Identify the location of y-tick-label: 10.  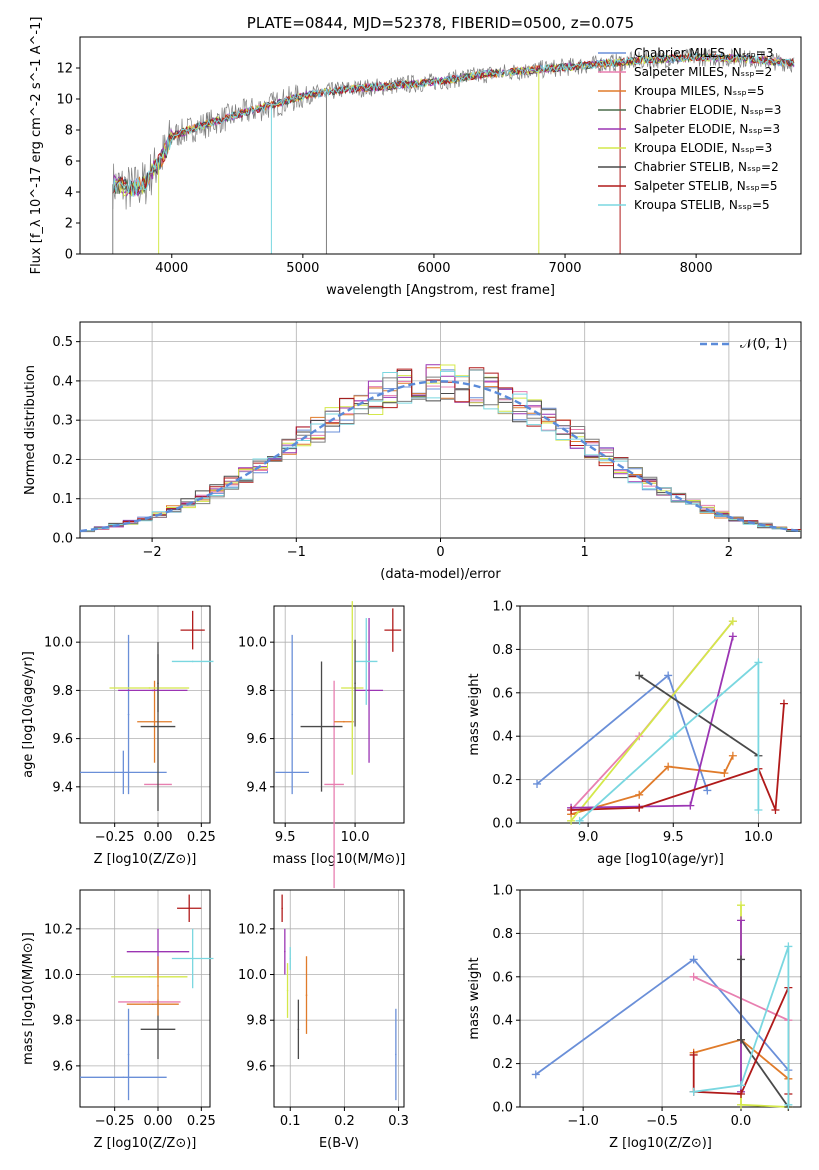
(64, 100).